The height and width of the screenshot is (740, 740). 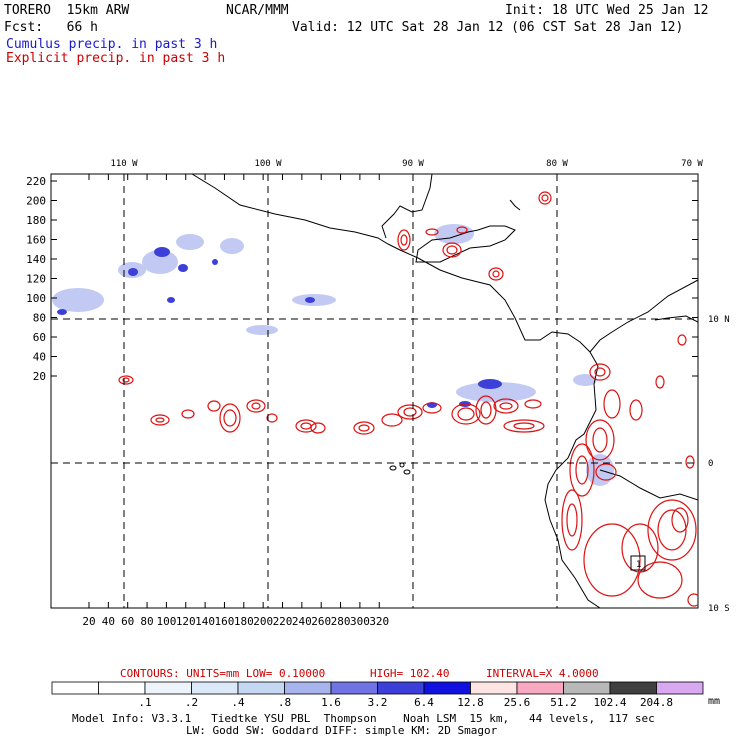 I want to click on init-time: Init: 18 UTC Wed 25 Jan 12, so click(x=607, y=10).